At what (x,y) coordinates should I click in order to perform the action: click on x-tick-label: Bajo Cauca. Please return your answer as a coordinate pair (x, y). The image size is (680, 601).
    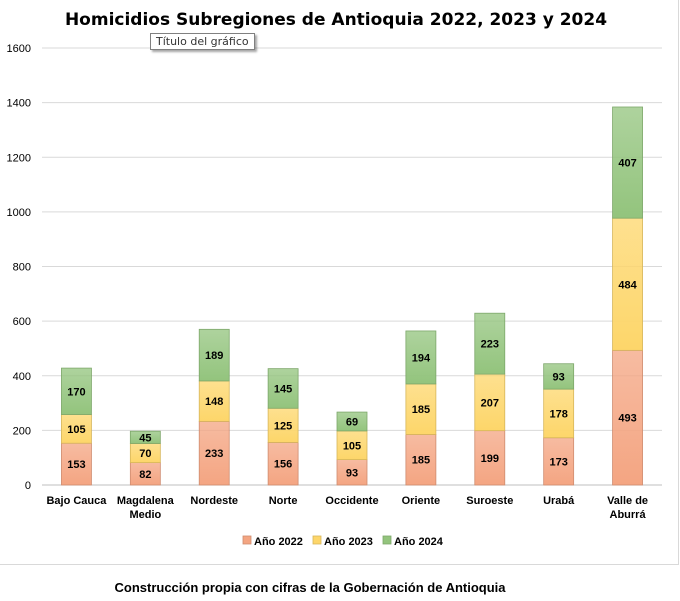
    Looking at the image, I should click on (76, 501).